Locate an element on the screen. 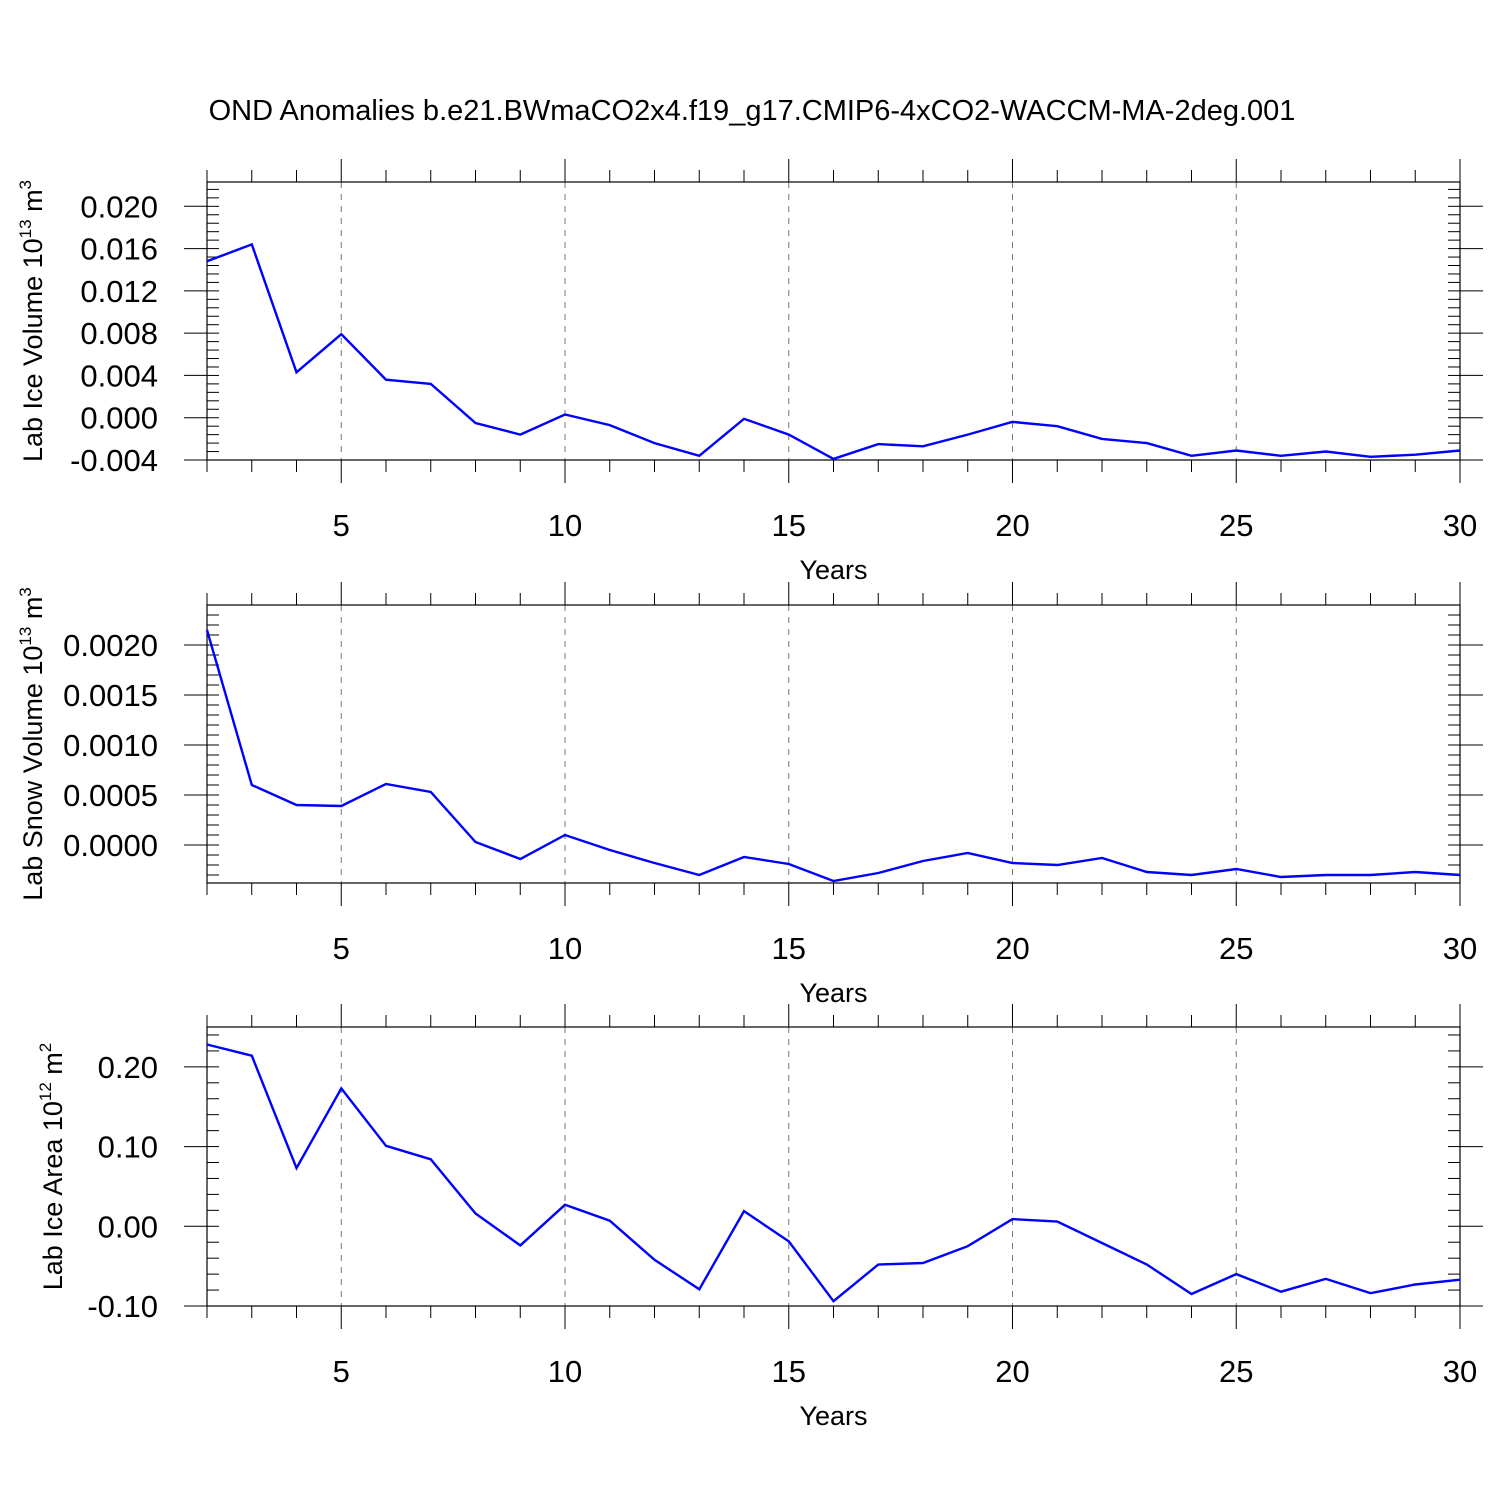 The width and height of the screenshot is (1500, 1500). y-tick-label: 0.10 is located at coordinates (128, 1147).